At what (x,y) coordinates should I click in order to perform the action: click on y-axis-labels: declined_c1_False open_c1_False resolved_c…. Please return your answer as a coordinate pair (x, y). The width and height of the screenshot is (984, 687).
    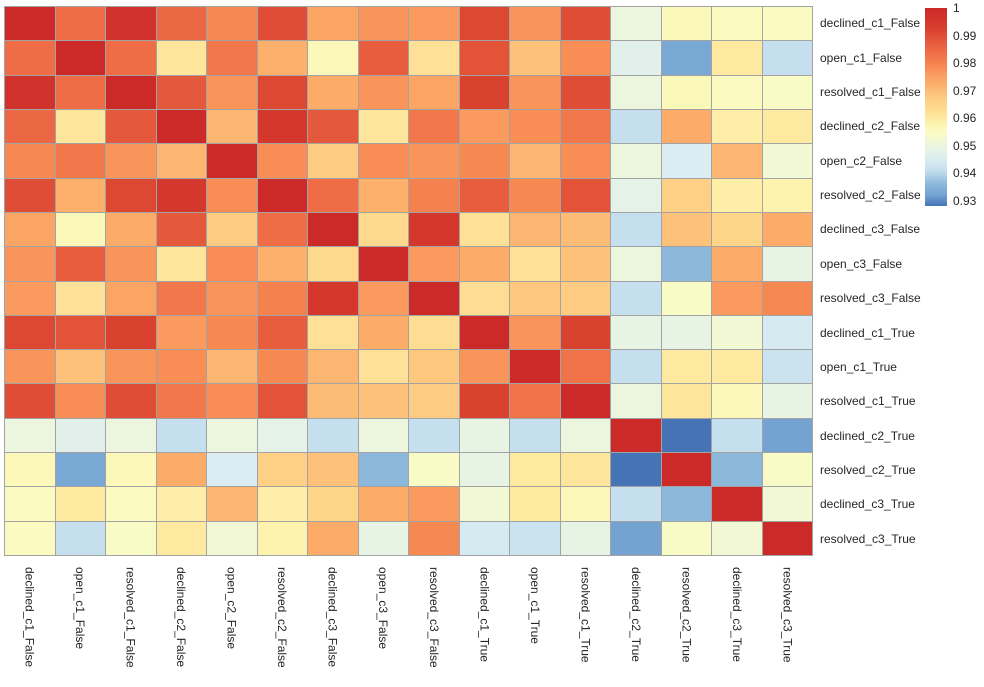
    Looking at the image, I should click on (900, 281).